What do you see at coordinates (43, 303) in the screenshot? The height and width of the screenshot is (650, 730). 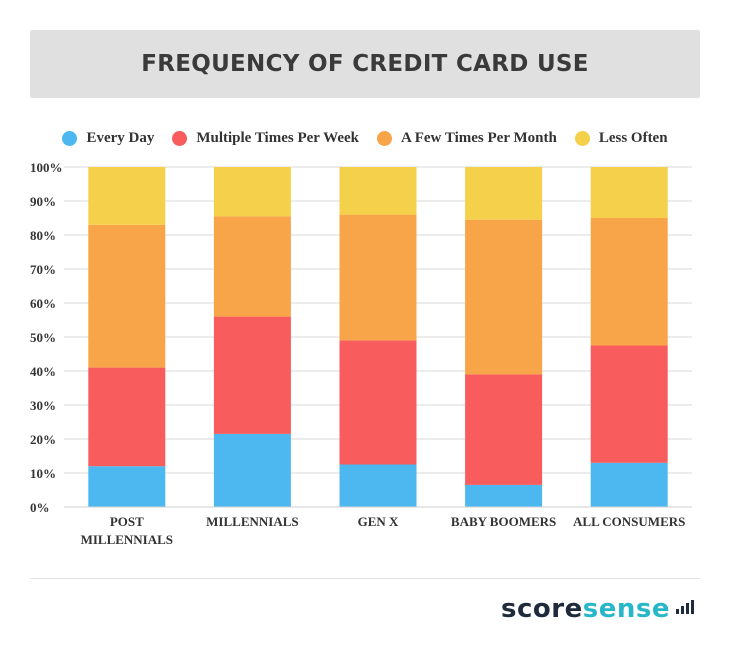 I see `y-tick-label-6: 60%` at bounding box center [43, 303].